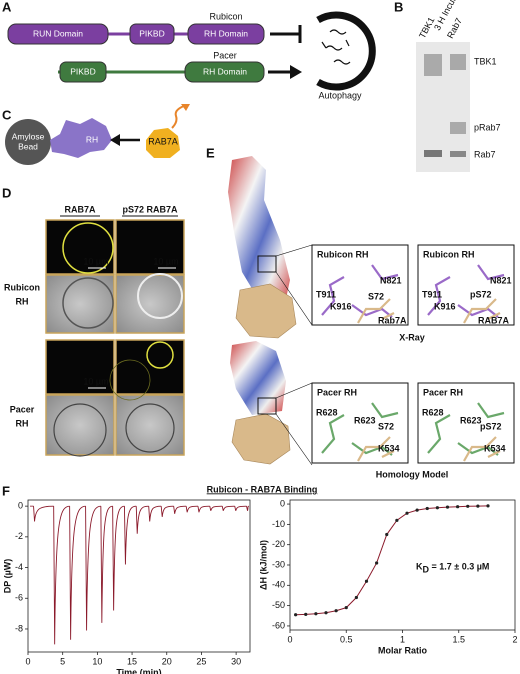  Describe the element at coordinates (178, 117) in the screenshot. I see `squiggle` at that location.